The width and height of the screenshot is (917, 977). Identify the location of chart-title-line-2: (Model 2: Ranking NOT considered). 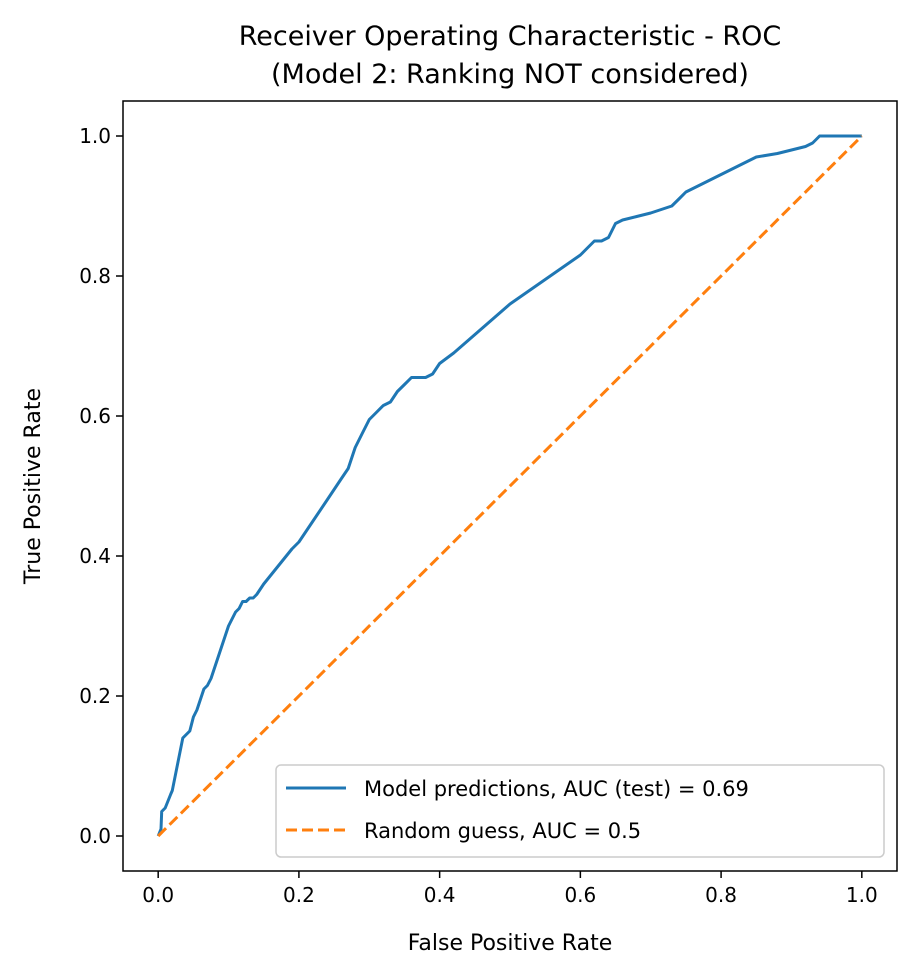
(510, 74).